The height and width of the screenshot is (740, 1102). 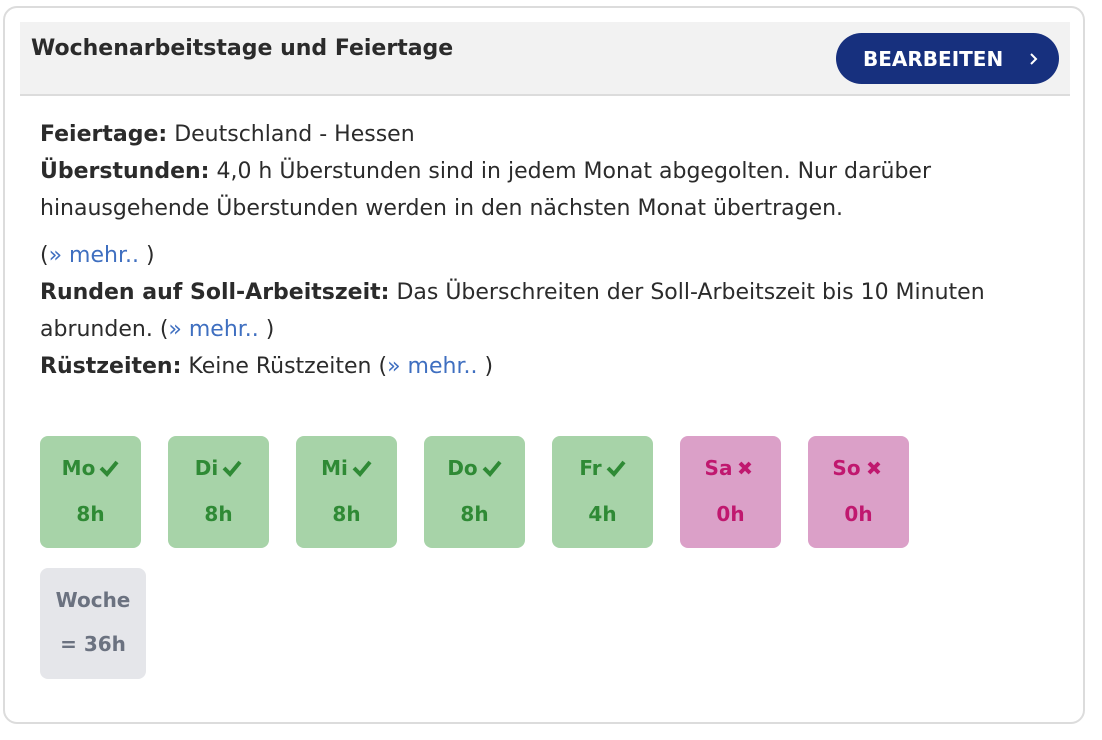 What do you see at coordinates (933, 58) in the screenshot?
I see `edit-button-label: BEARBEITEN` at bounding box center [933, 58].